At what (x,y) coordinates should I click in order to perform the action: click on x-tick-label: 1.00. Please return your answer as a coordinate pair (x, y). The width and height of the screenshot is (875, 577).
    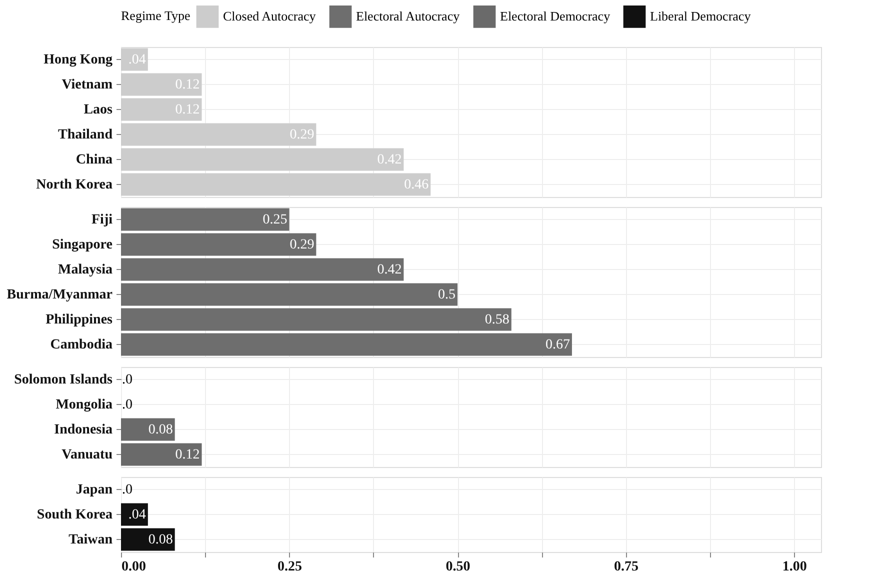
    Looking at the image, I should click on (794, 567).